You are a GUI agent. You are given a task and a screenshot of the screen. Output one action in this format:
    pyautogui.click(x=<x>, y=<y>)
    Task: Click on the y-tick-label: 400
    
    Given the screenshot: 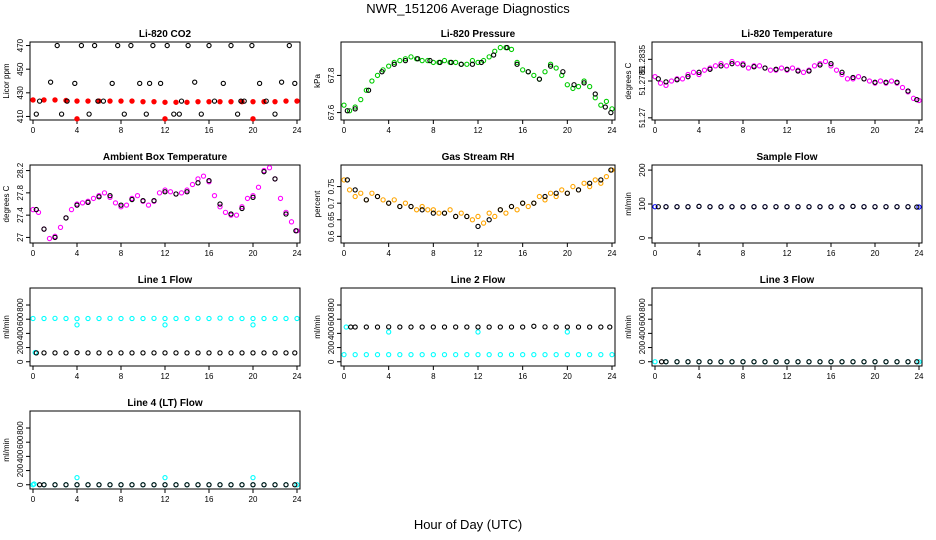 What is the action you would take?
    pyautogui.click(x=331, y=333)
    